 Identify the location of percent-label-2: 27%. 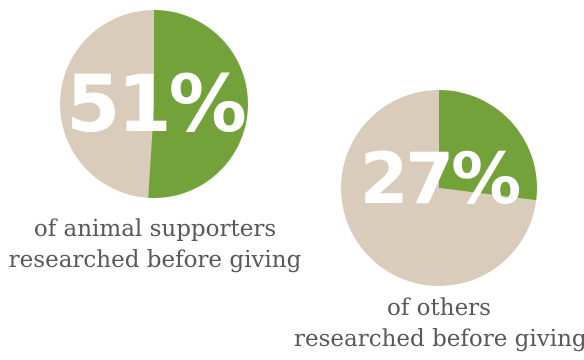
(440, 179).